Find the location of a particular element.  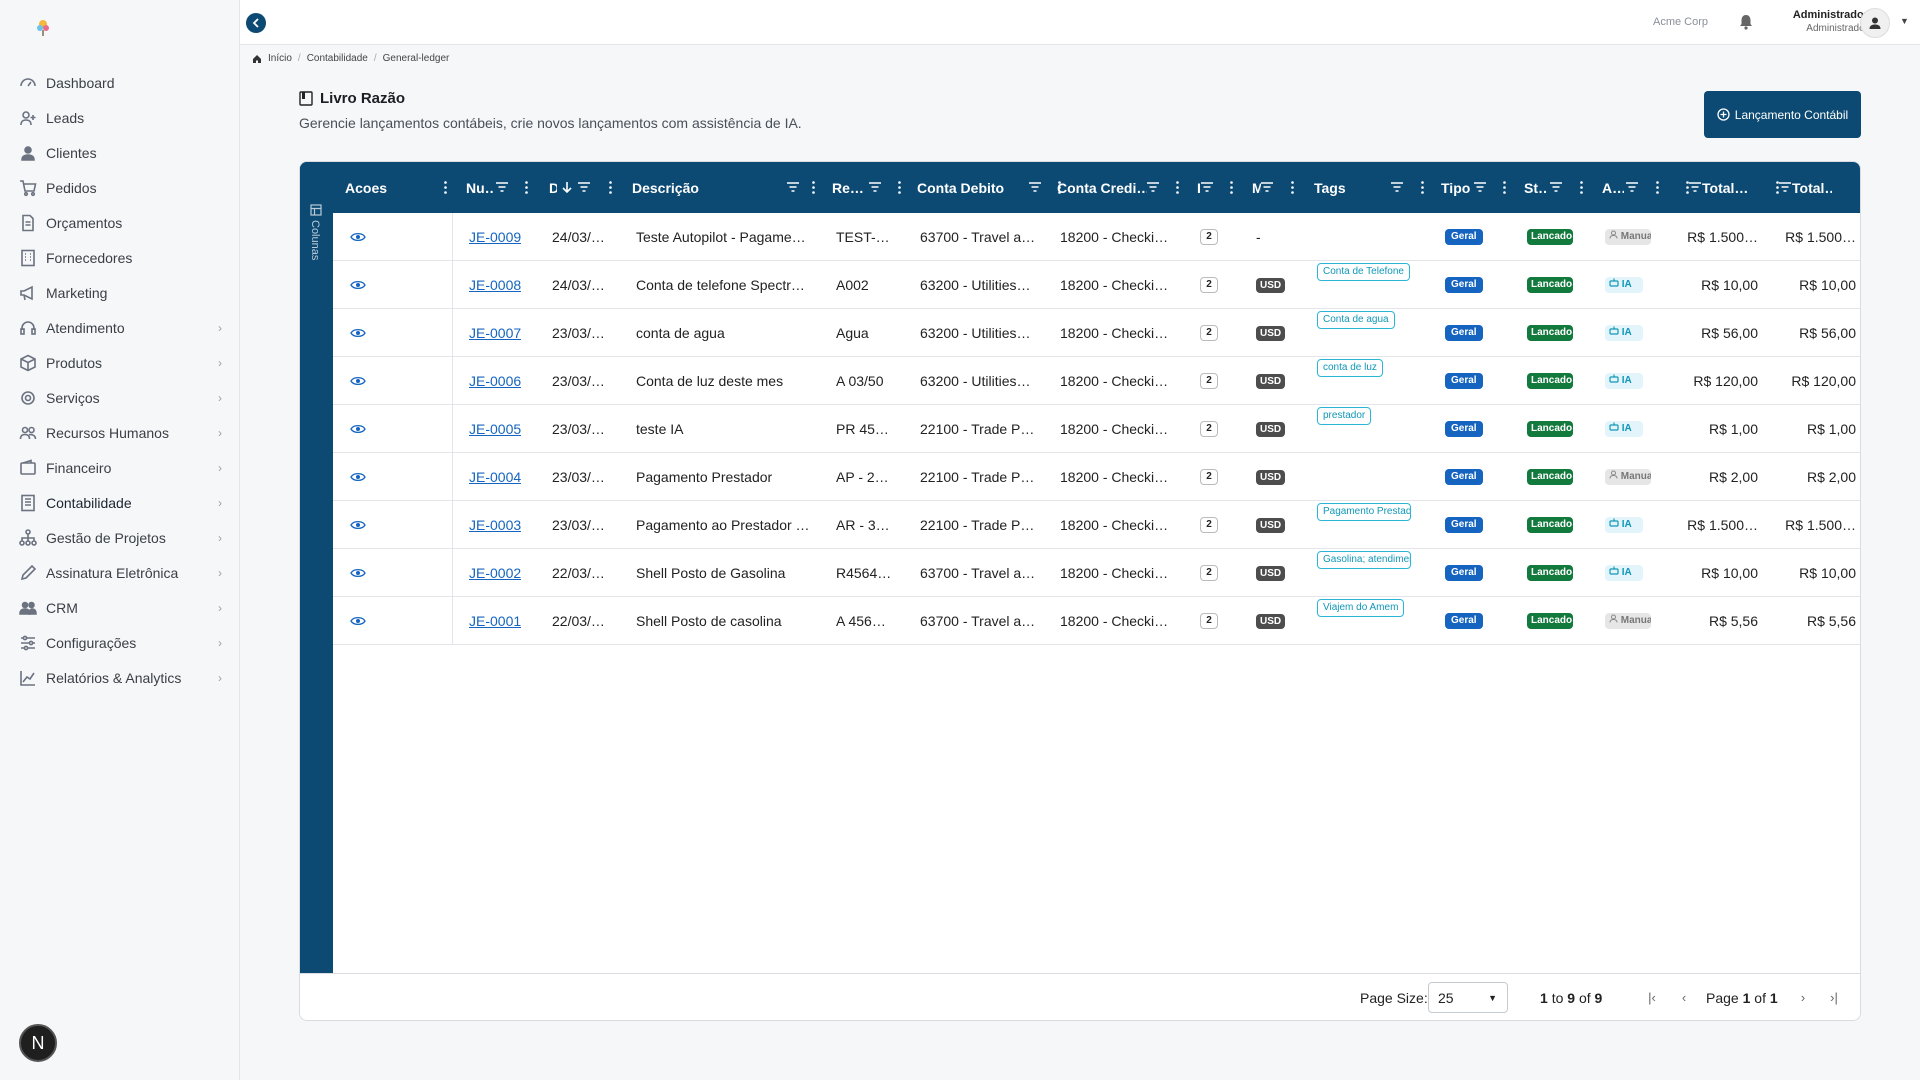

sidebar-item-contabilidade: Contabilidade › is located at coordinates (120, 502).